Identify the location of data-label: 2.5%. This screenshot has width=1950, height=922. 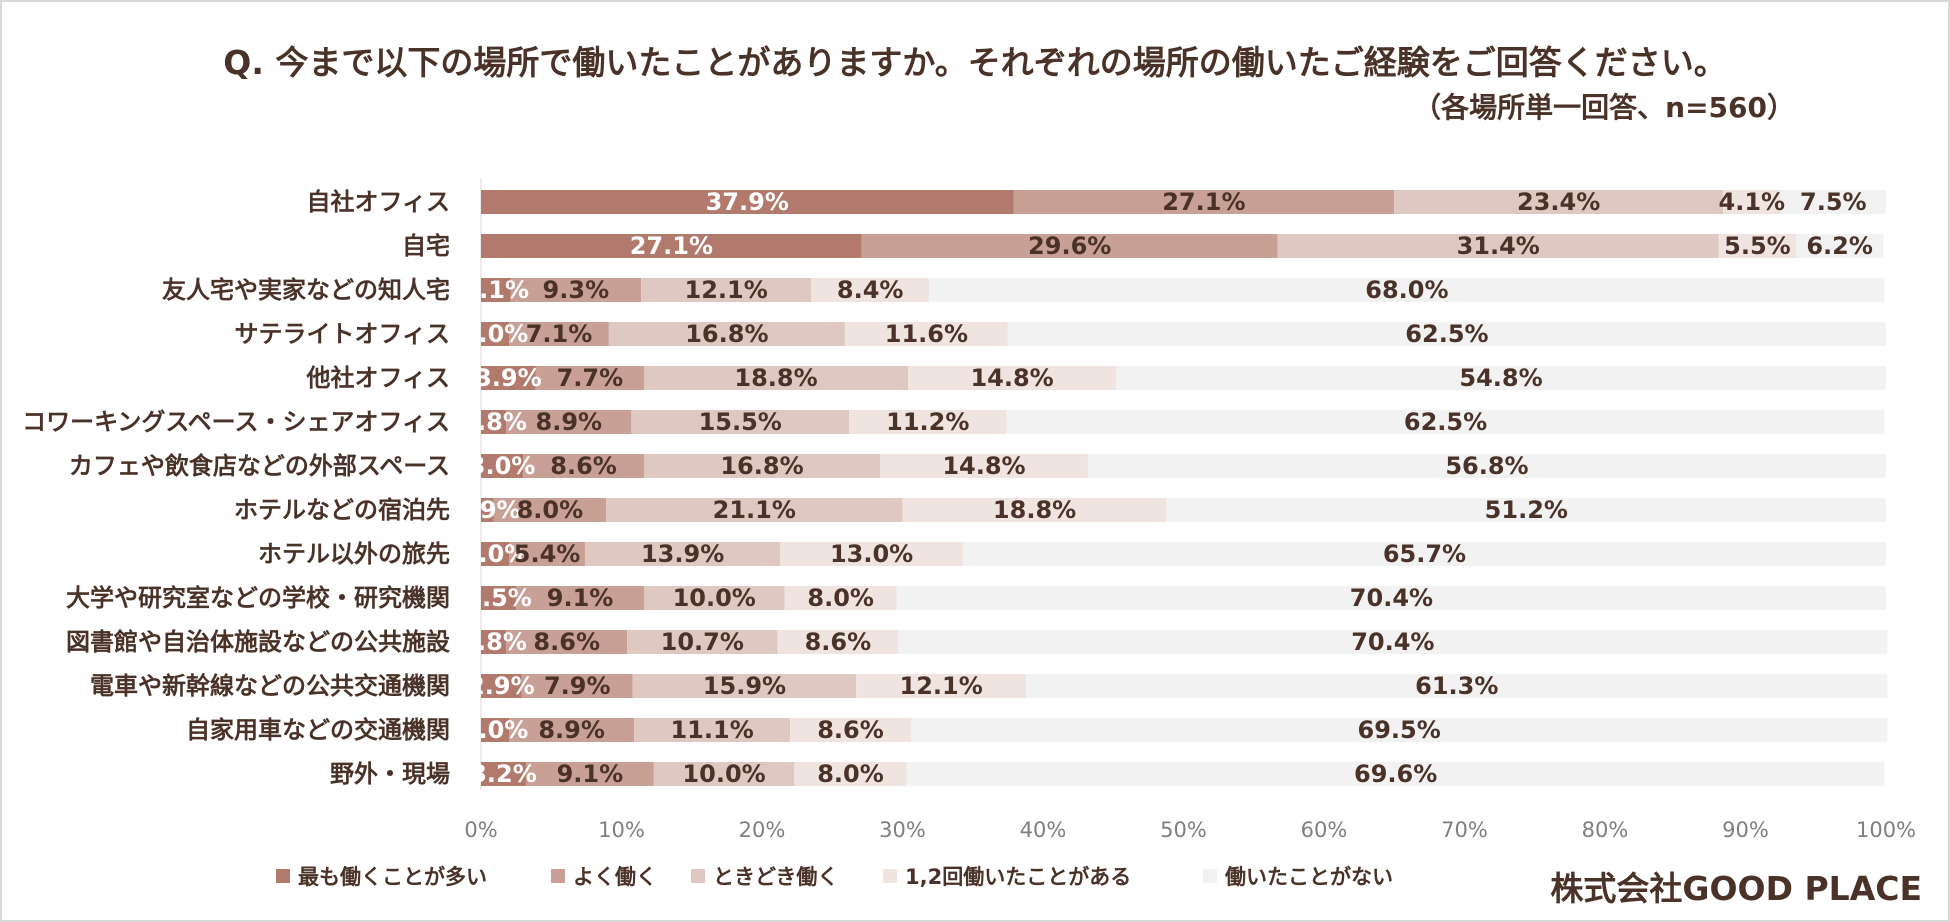
(498, 598).